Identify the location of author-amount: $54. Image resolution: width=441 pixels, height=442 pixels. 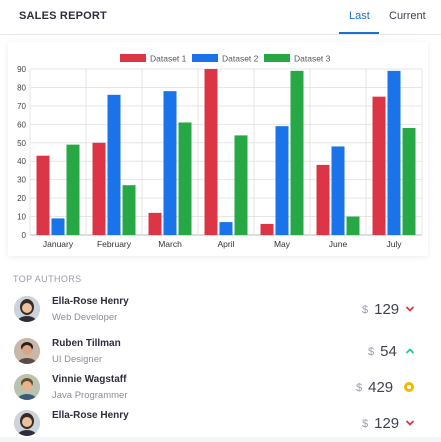
(382, 351).